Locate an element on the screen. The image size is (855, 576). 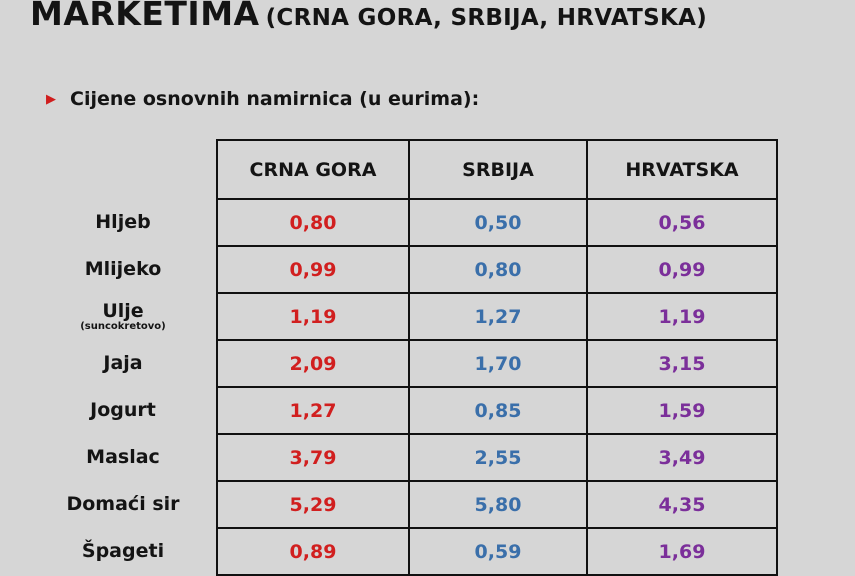
table-row: Jogurt 1,27 0,85 1,59 is located at coordinates (404, 410).